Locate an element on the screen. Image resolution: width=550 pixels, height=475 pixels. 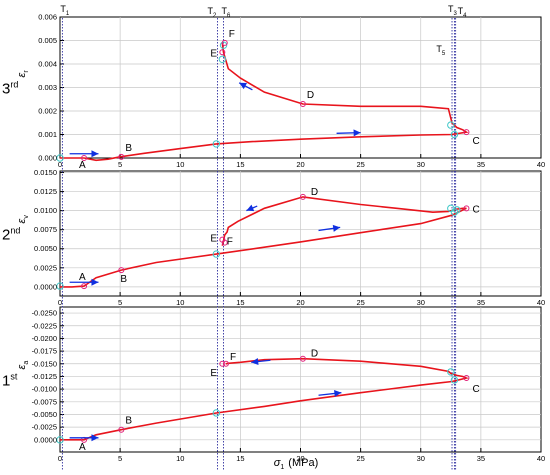
y-tick-label: 0.000 is located at coordinates (47, 158).